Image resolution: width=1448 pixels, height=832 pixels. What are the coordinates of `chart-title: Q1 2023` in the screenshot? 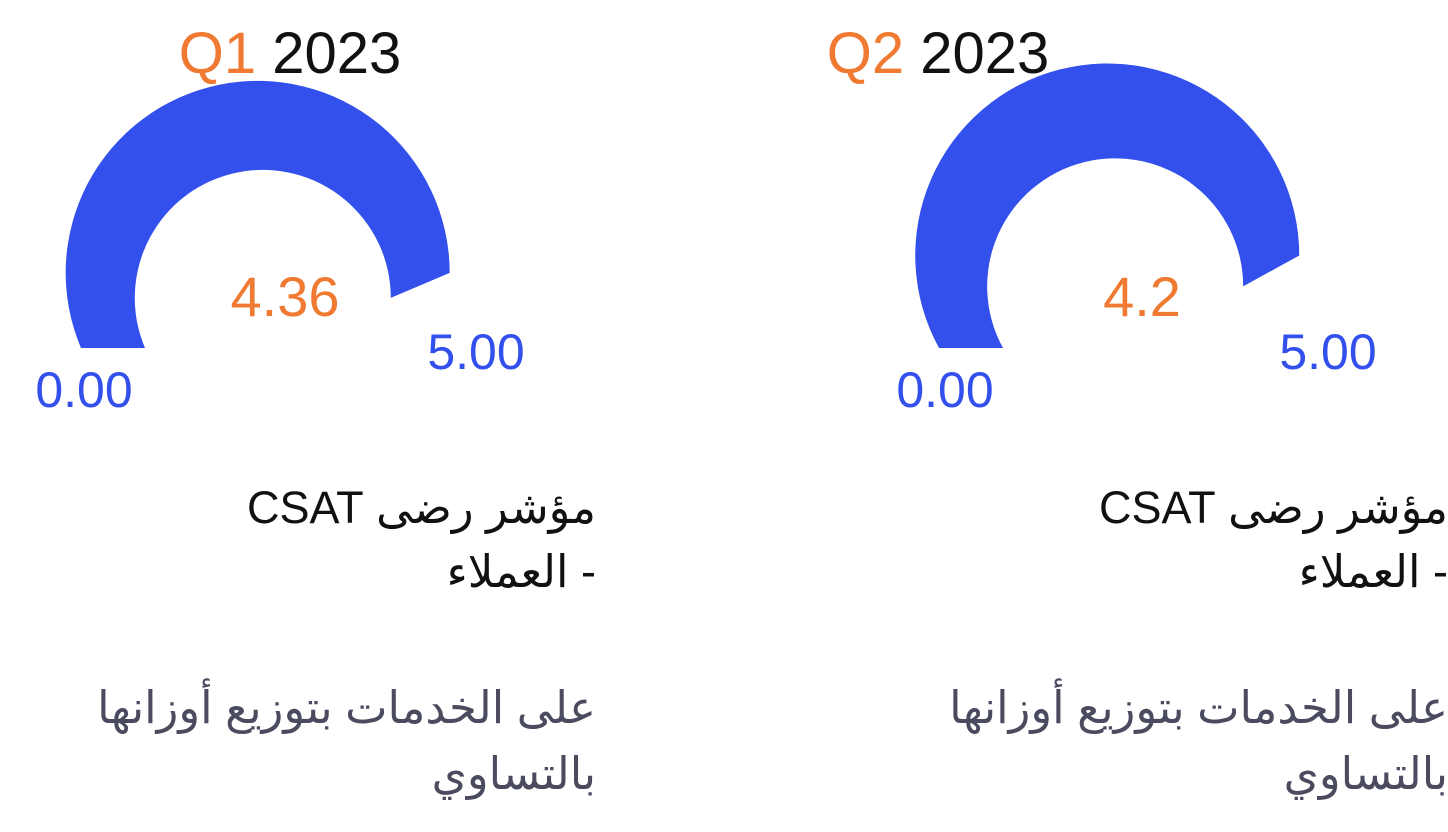 It's located at (295, 54).